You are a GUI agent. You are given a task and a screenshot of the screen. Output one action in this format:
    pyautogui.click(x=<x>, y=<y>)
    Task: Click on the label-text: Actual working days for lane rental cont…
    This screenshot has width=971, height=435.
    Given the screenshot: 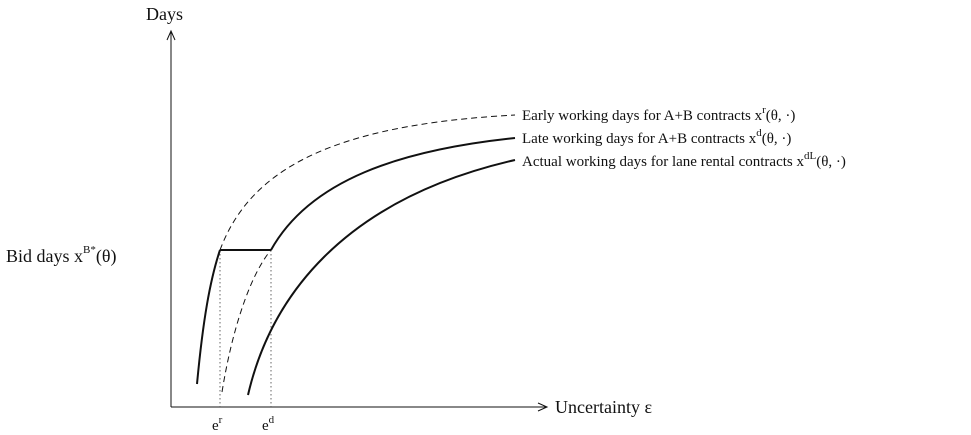 What is the action you would take?
    pyautogui.click(x=663, y=162)
    